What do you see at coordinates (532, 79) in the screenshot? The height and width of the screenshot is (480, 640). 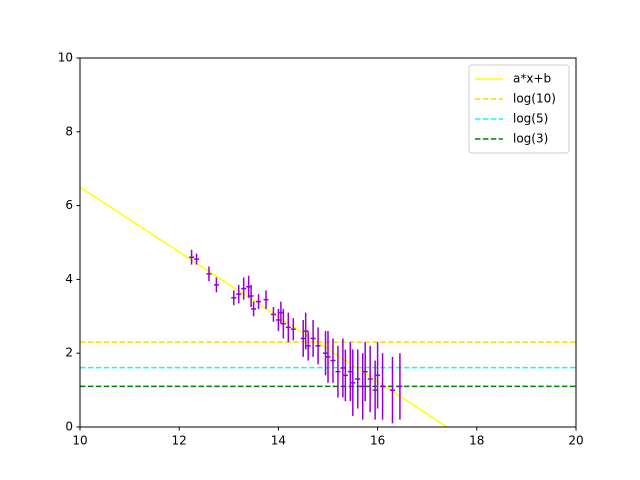 I see `legend-label: a*x+b` at bounding box center [532, 79].